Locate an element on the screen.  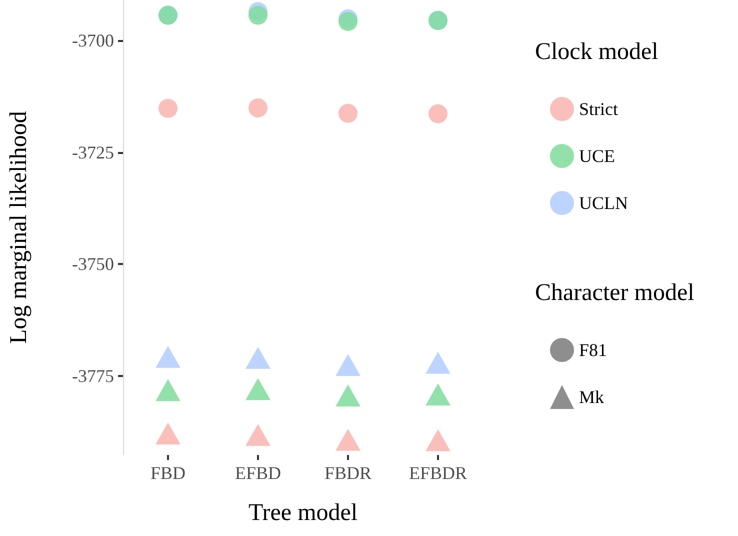
x-tick-label: FBDR is located at coordinates (348, 473).